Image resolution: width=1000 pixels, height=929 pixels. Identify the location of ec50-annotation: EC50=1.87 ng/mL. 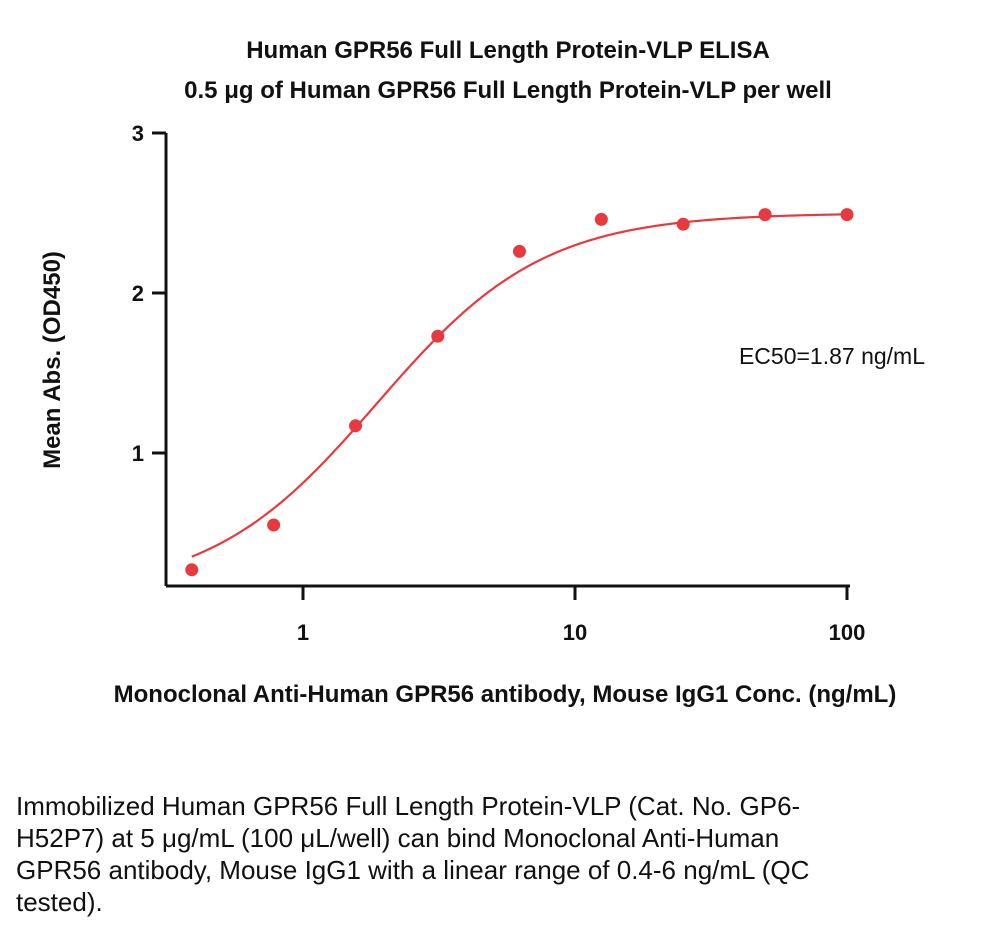
(832, 356).